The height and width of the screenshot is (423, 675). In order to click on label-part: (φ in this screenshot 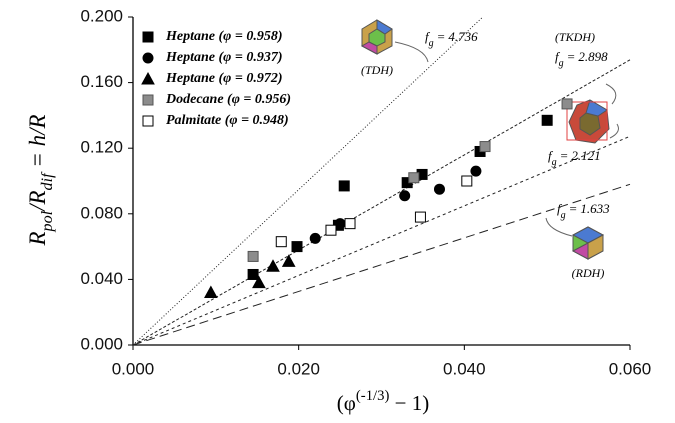, I will do `click(346, 403)`.